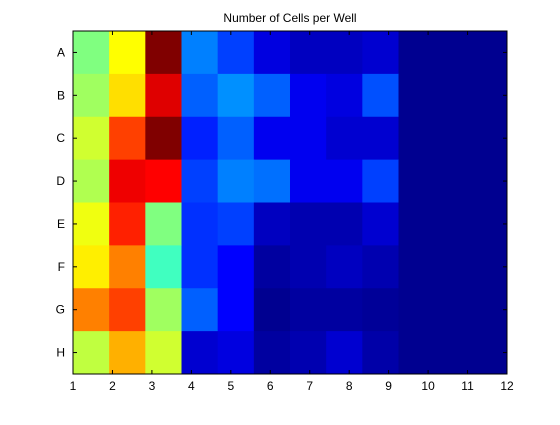 Image resolution: width=560 pixels, height=425 pixels. What do you see at coordinates (191, 386) in the screenshot?
I see `x-tick-label-4: 4` at bounding box center [191, 386].